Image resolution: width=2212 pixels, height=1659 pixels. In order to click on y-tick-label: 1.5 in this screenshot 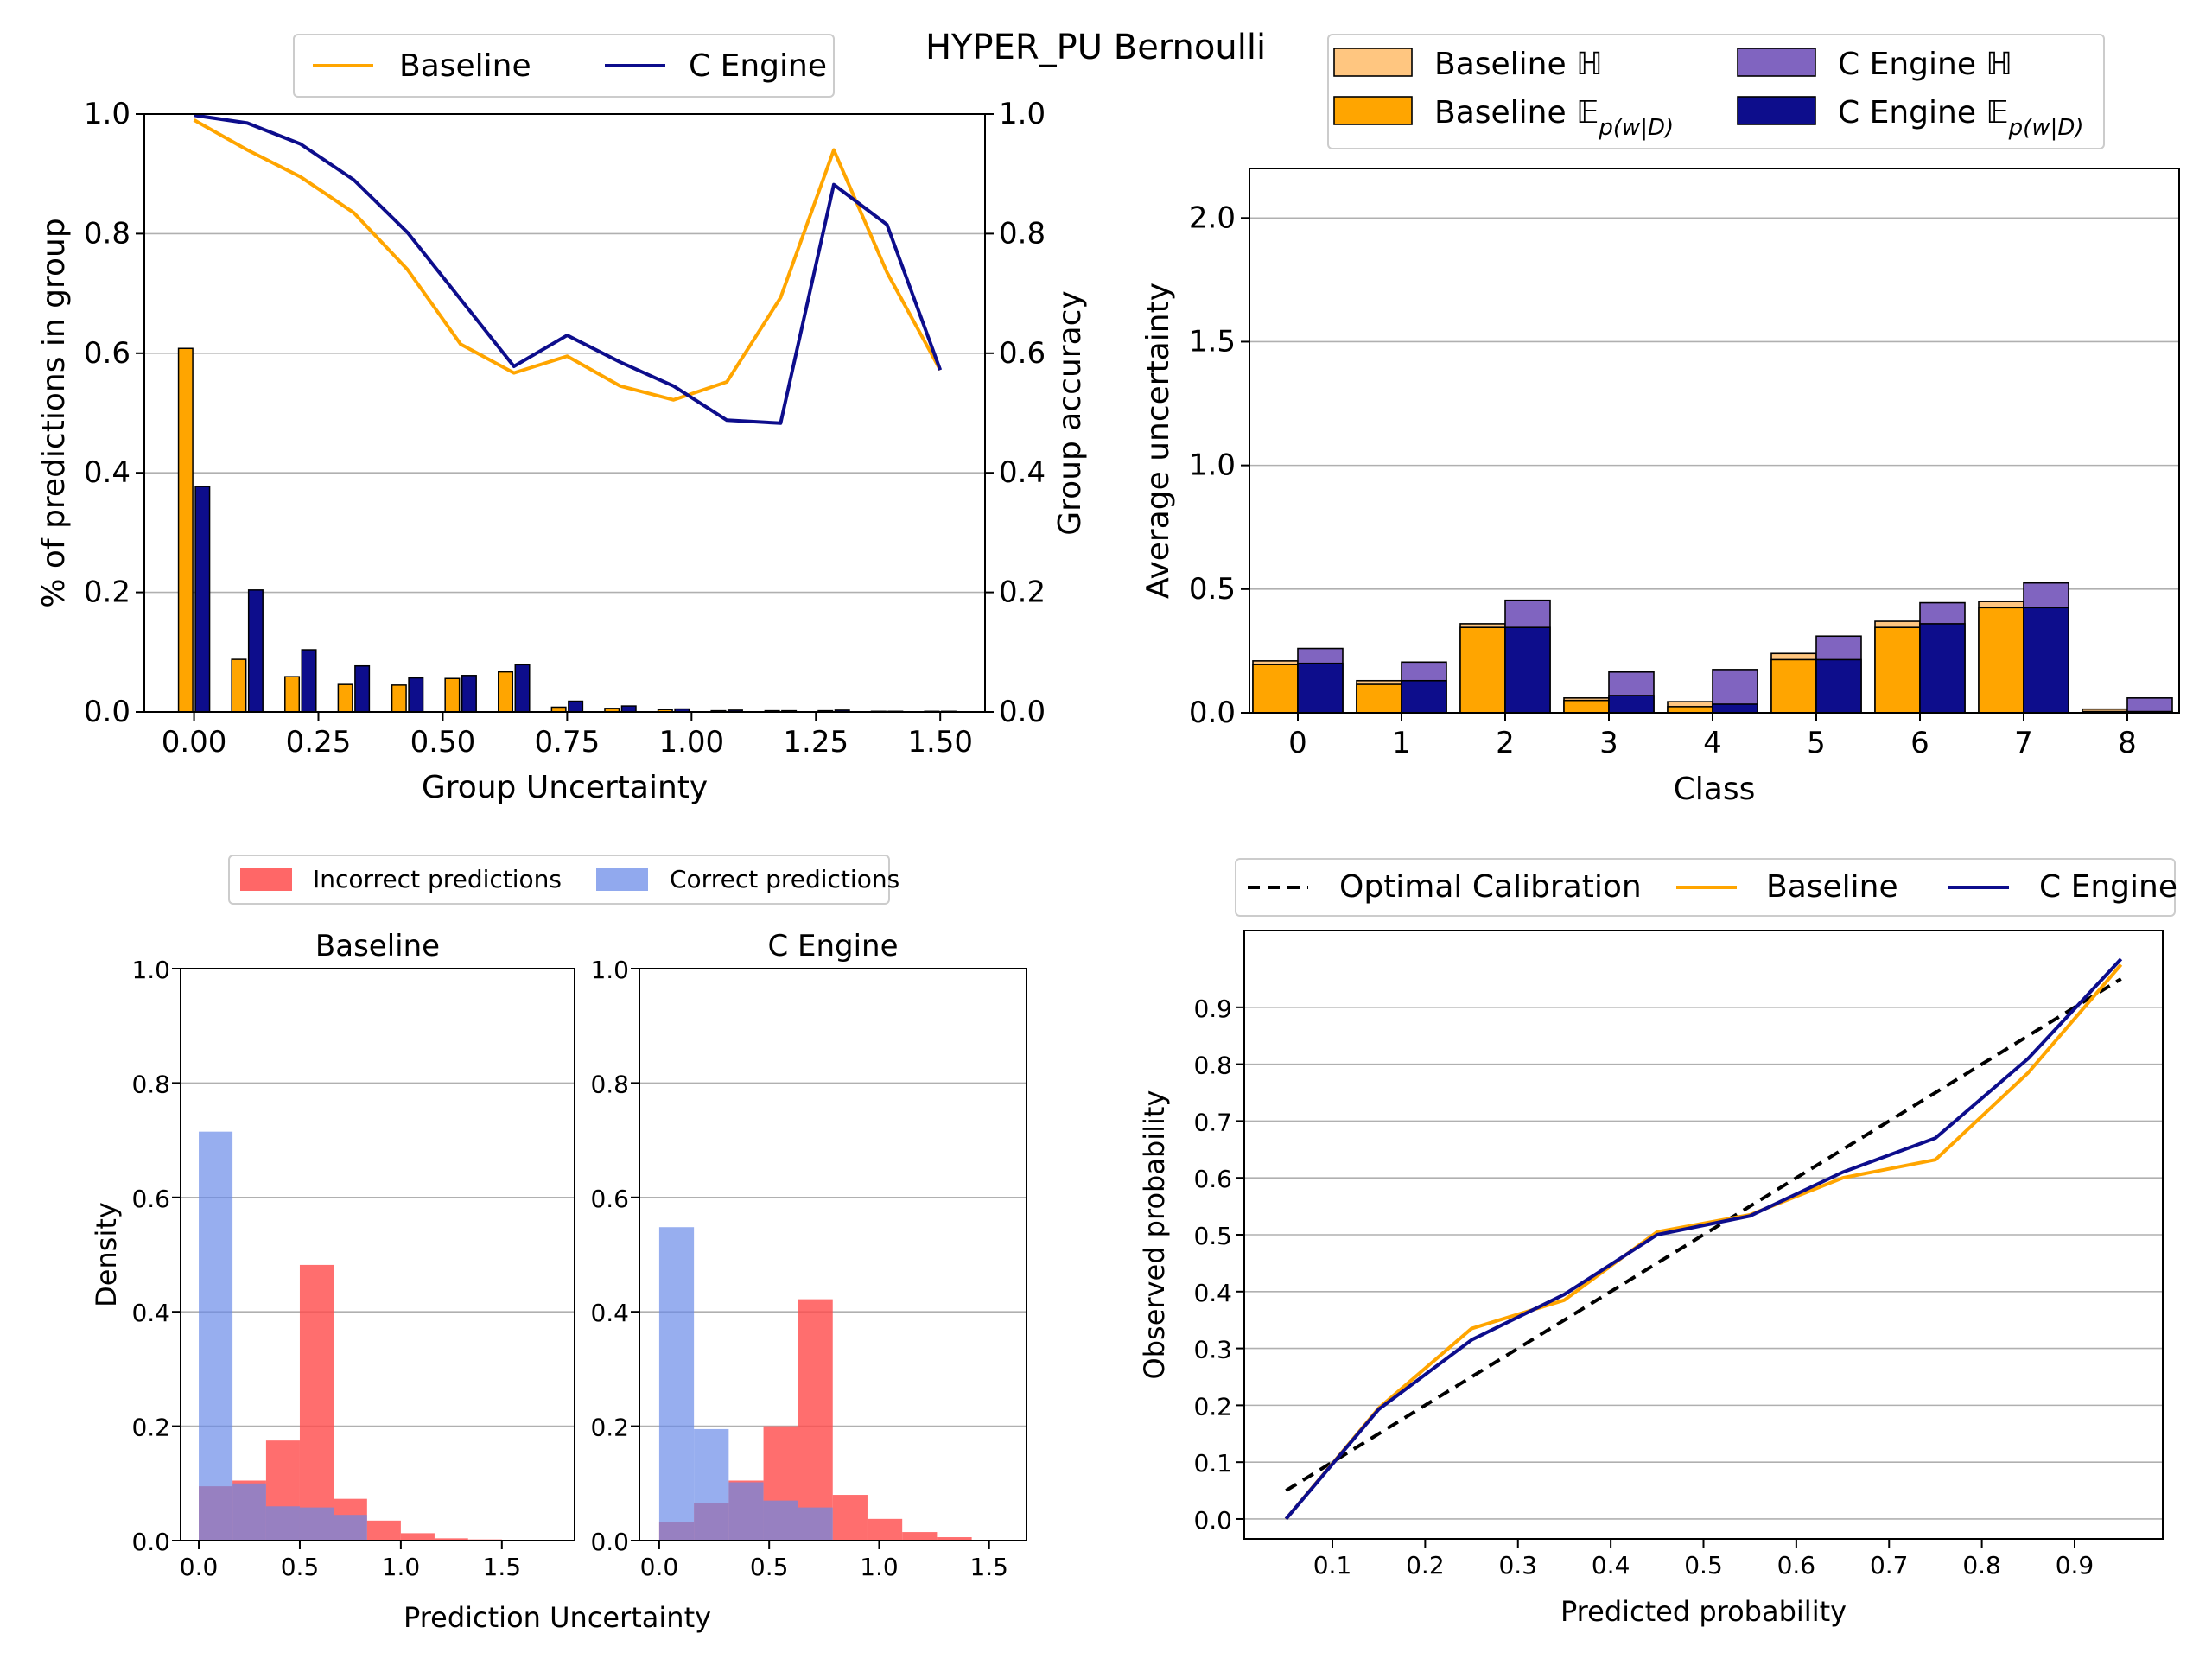, I will do `click(1212, 341)`.